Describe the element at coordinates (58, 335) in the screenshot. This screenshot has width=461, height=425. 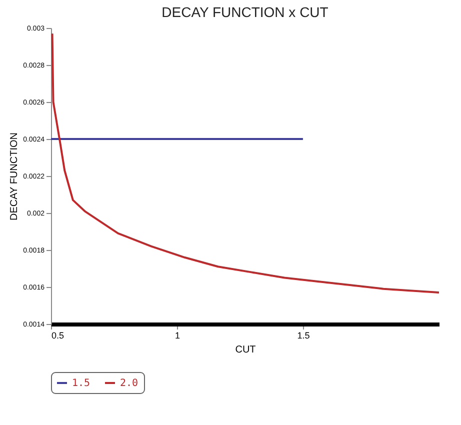
I see `x-tick-label: 0.5` at that location.